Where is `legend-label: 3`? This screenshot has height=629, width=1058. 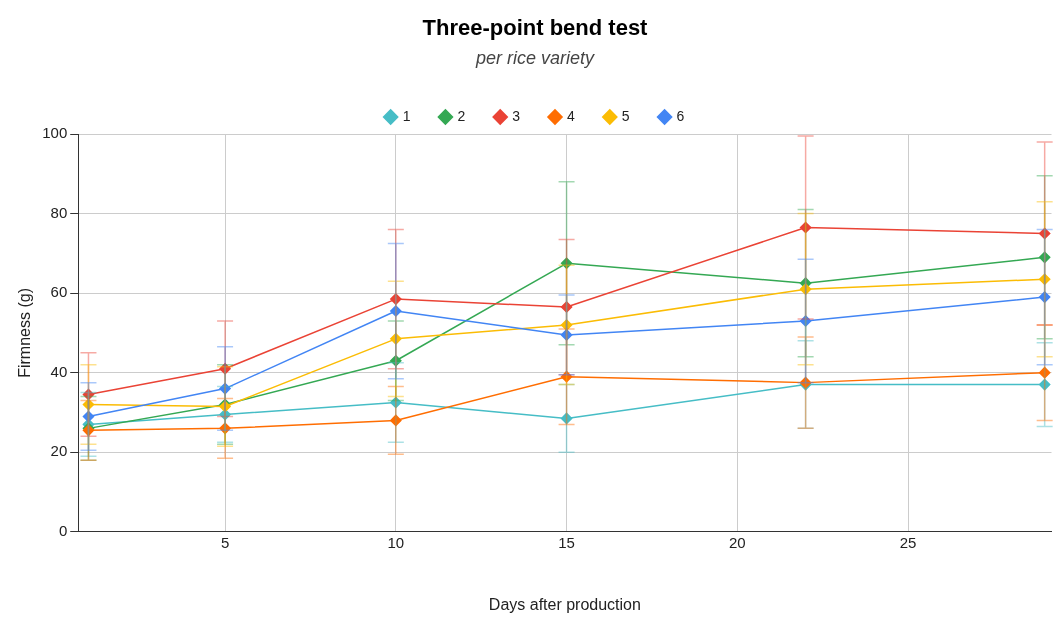
legend-label: 3 is located at coordinates (516, 115).